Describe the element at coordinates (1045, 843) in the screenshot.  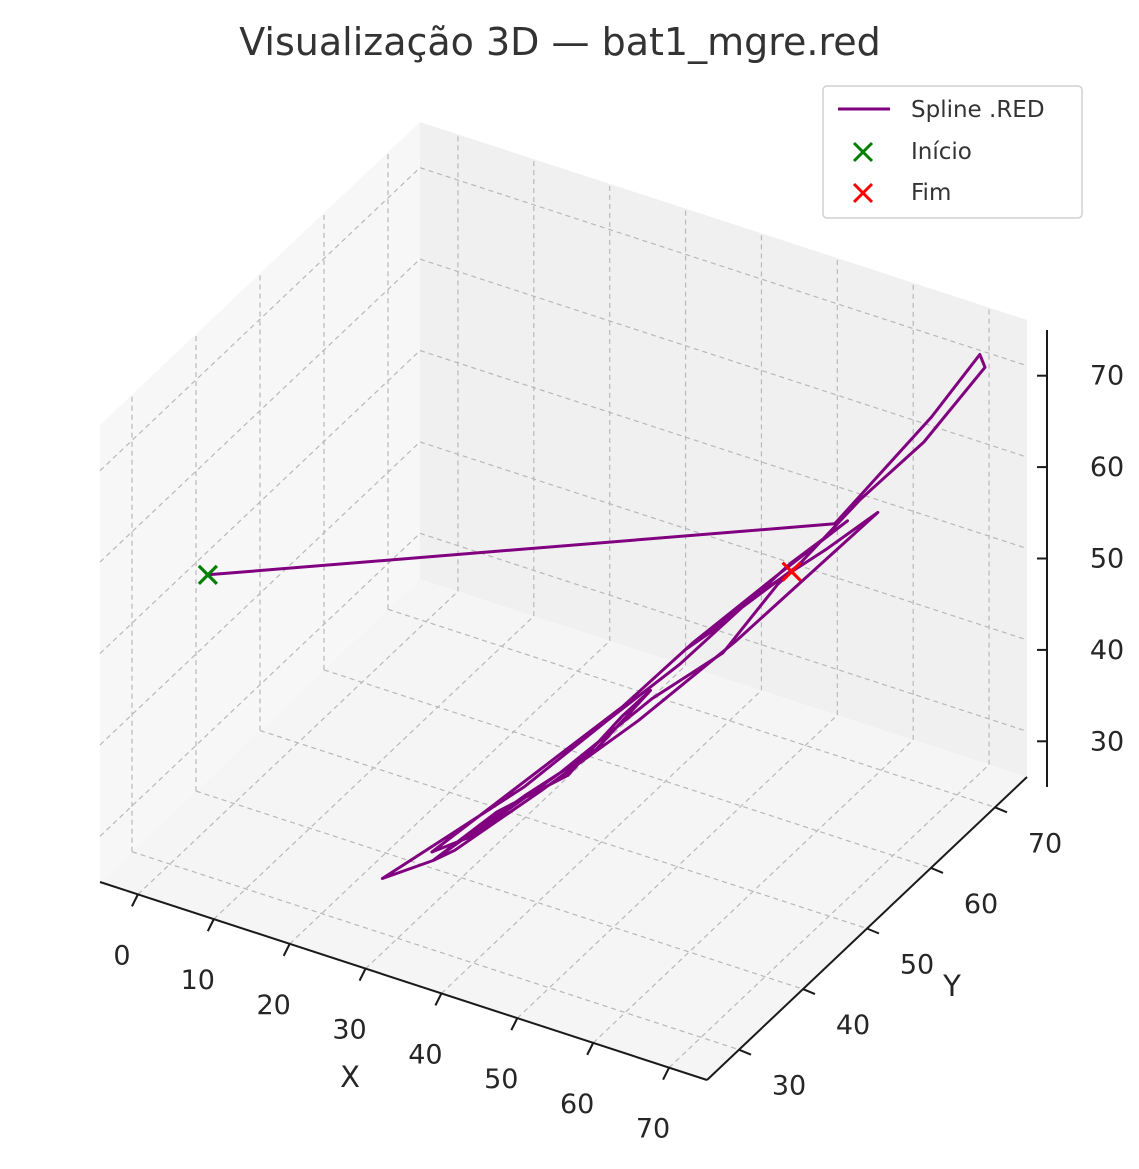
I see `y-tick-label: 70` at that location.